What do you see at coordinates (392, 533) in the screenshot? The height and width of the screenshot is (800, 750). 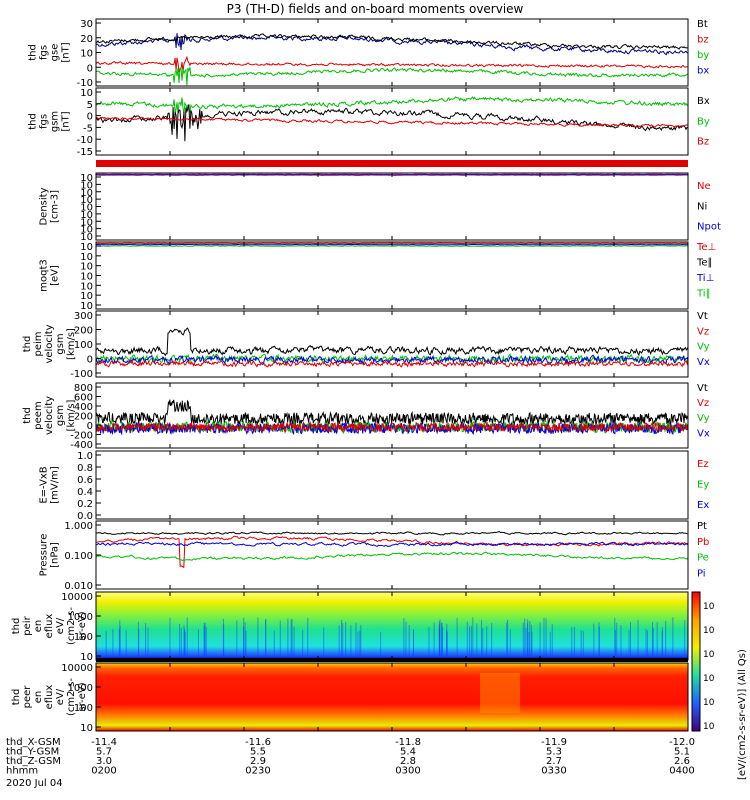 I see `series-Pt-line` at bounding box center [392, 533].